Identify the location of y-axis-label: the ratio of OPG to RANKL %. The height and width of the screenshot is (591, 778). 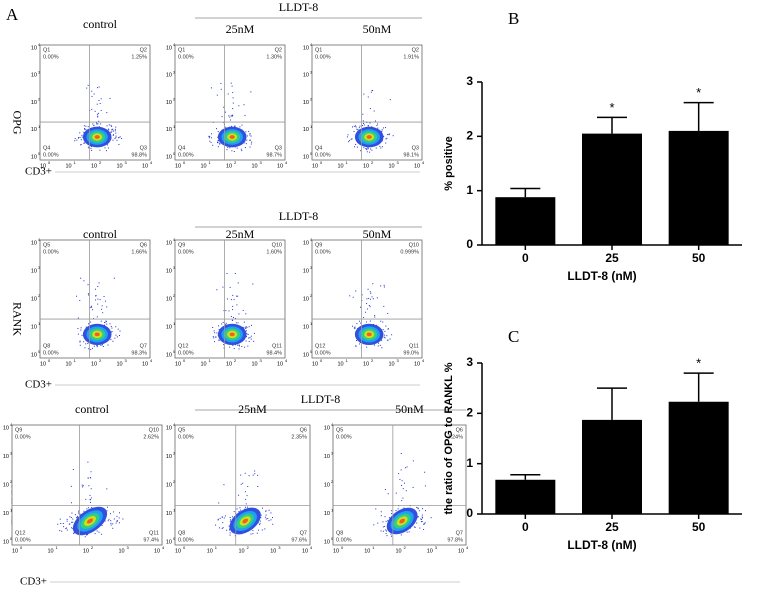
(449, 438).